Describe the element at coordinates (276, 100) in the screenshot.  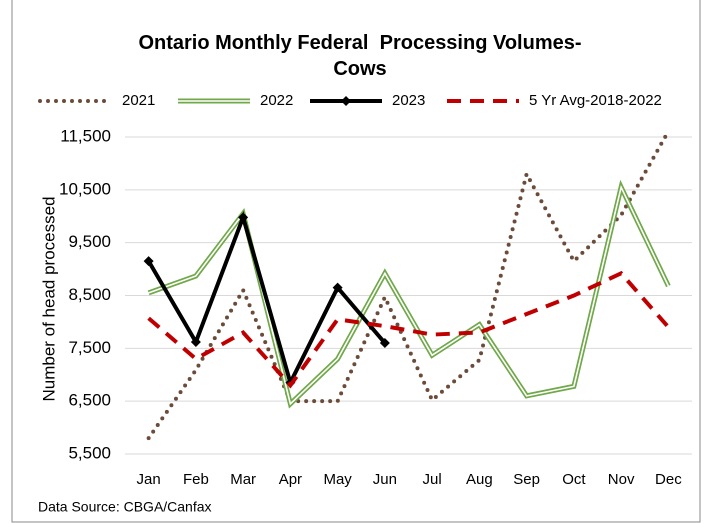
I see `legend-label: 2022` at that location.